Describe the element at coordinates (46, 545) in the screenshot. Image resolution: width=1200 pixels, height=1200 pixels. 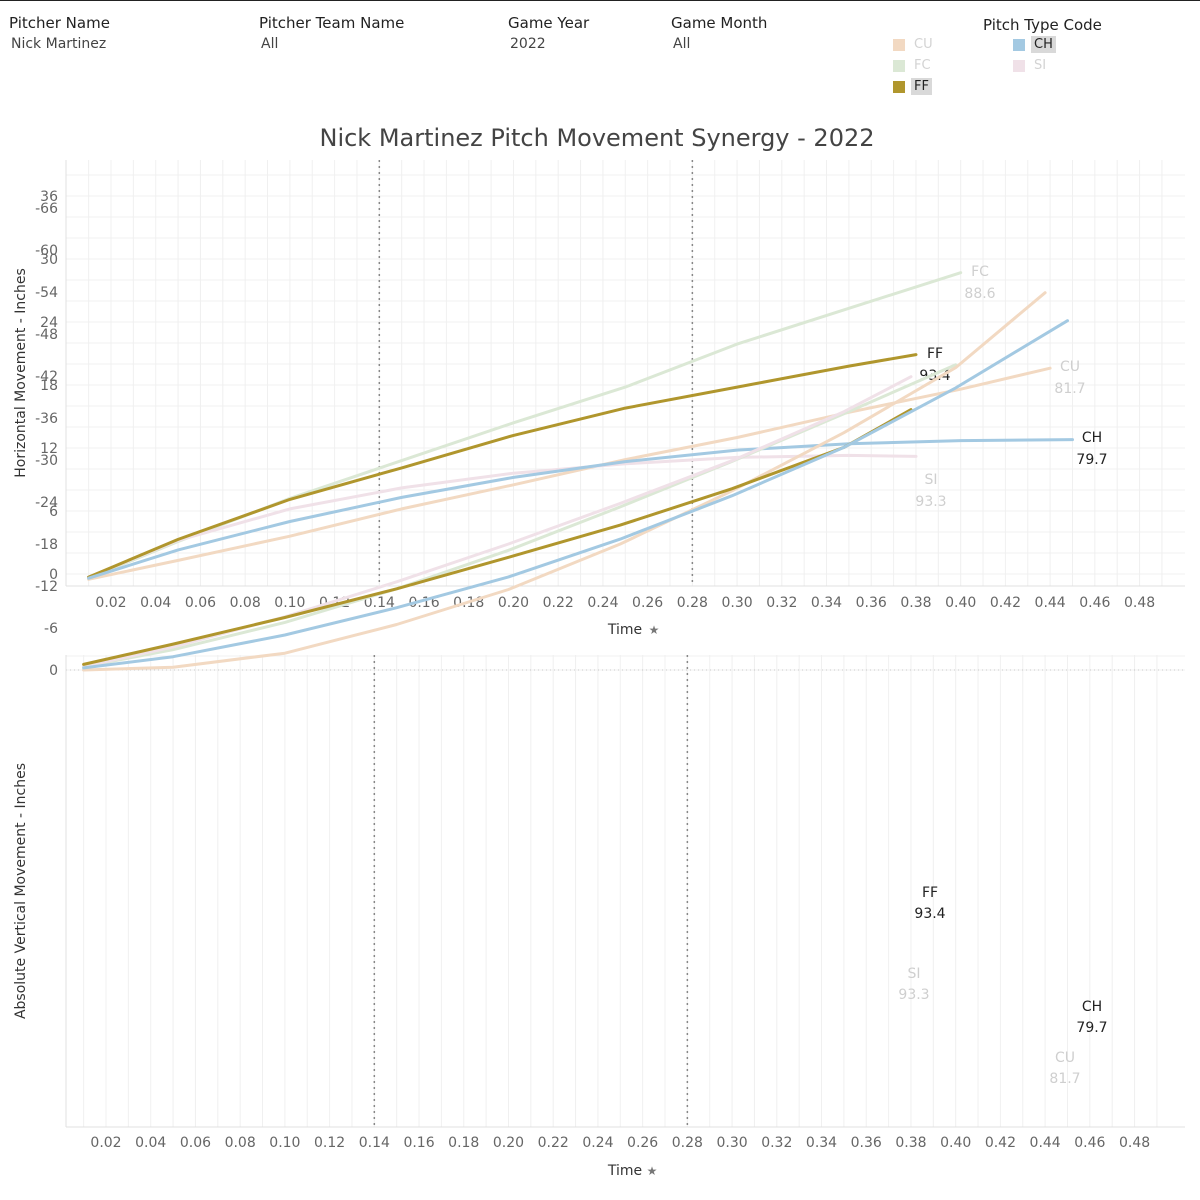
I see `y-tick-label: -18` at that location.